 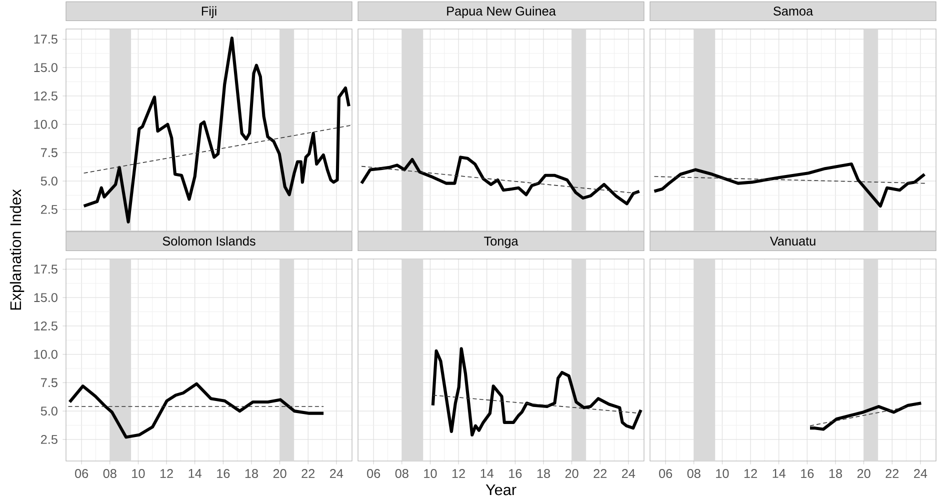 What do you see at coordinates (209, 12) in the screenshot?
I see `chart-title: Fiji` at bounding box center [209, 12].